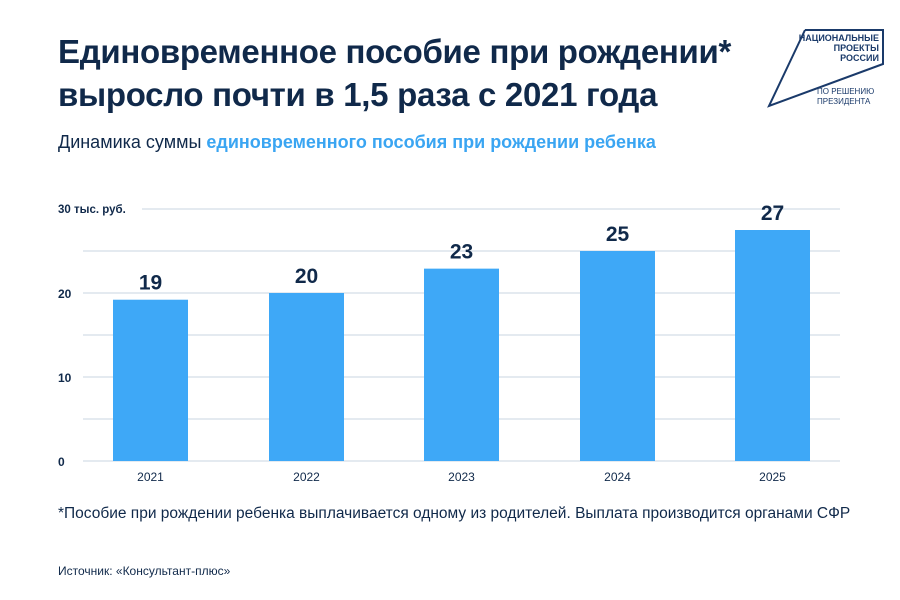 This screenshot has height=600, width=900. Describe the element at coordinates (150, 477) in the screenshot. I see `x-tick-label: 2021` at that location.